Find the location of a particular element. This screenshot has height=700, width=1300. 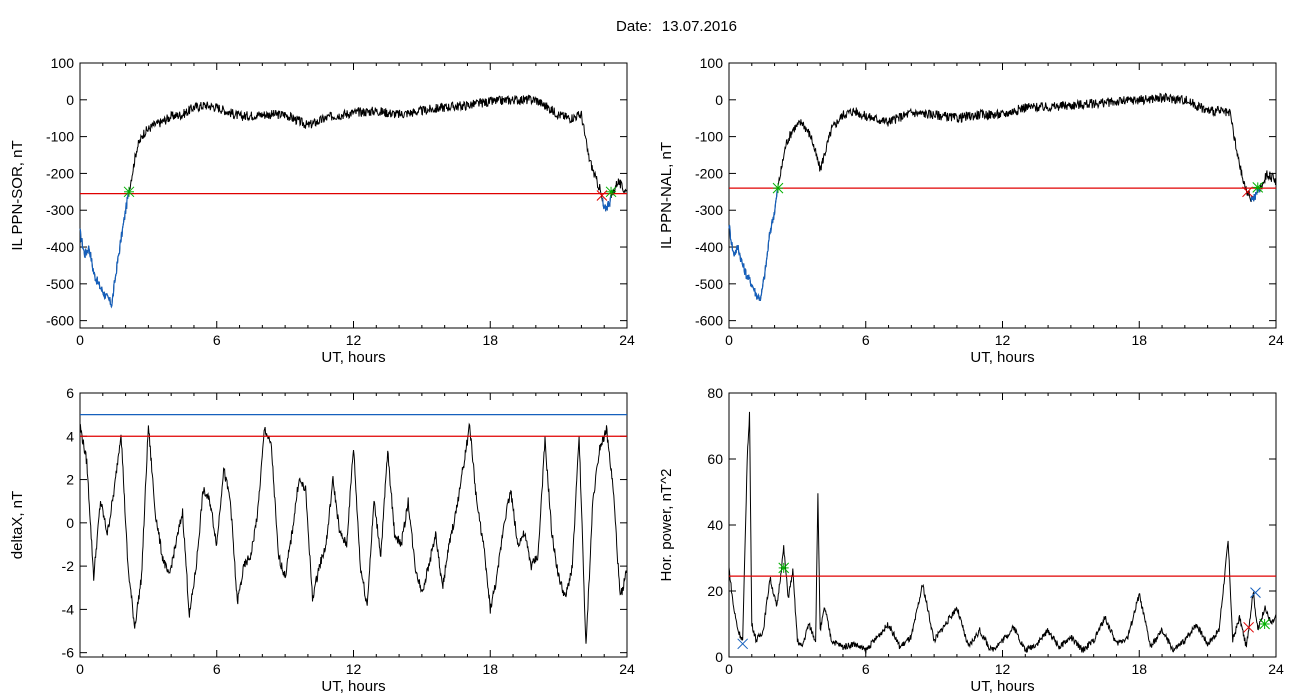

y-tick-label: 6 is located at coordinates (70, 393).